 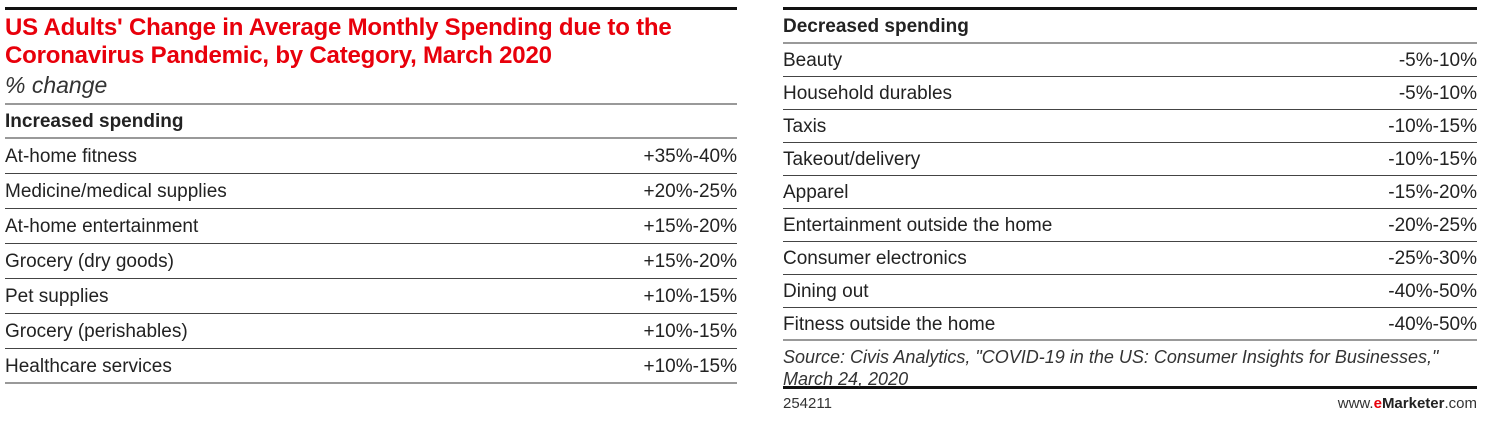 I want to click on table-row: Grocery (dry goods) +15%-20%, so click(x=371, y=261).